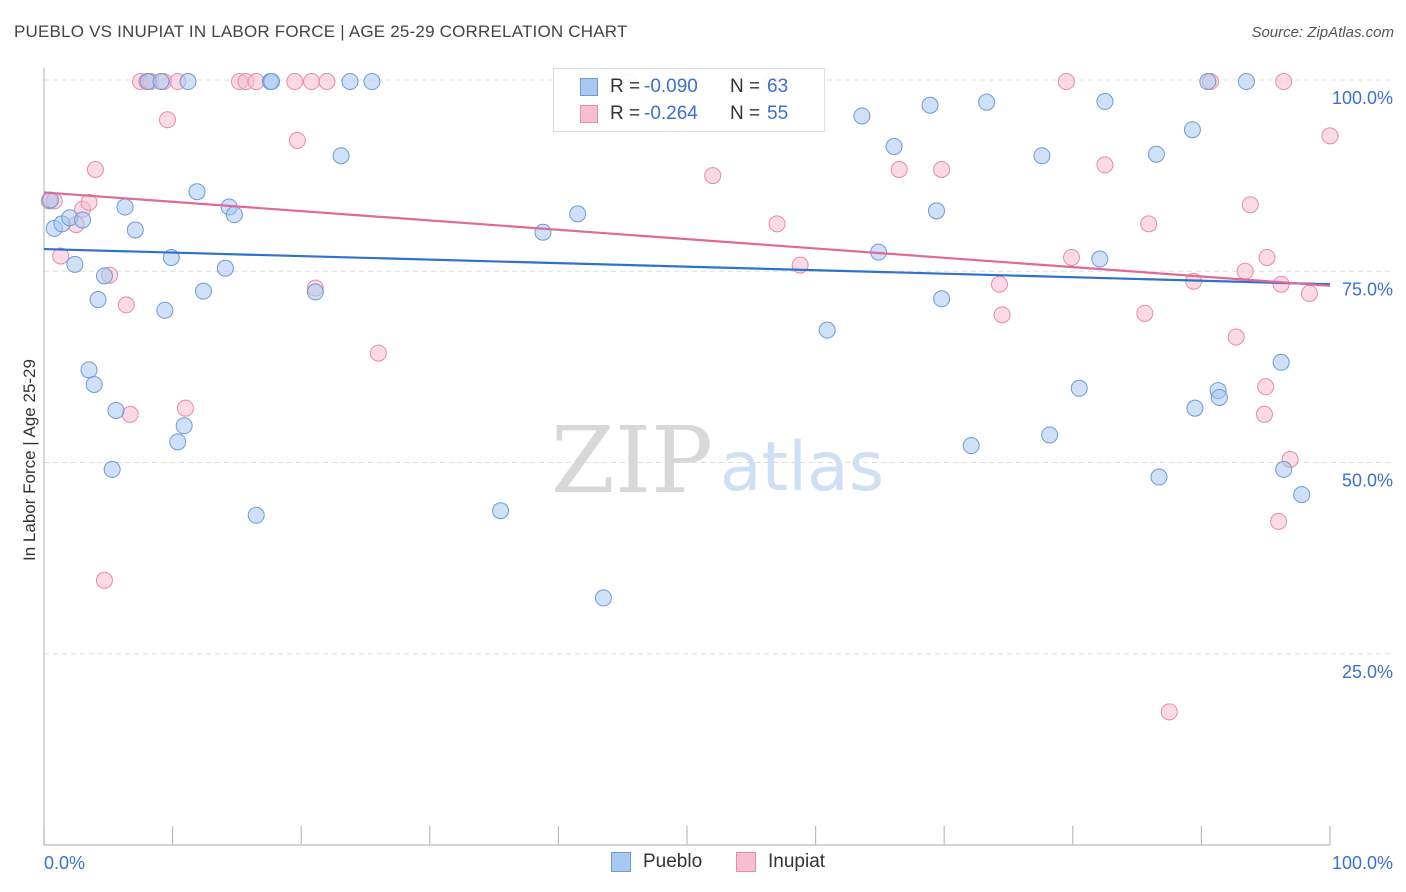 The image size is (1406, 892). What do you see at coordinates (1367, 672) in the screenshot?
I see `y-tick-label: 25.0%` at bounding box center [1367, 672].